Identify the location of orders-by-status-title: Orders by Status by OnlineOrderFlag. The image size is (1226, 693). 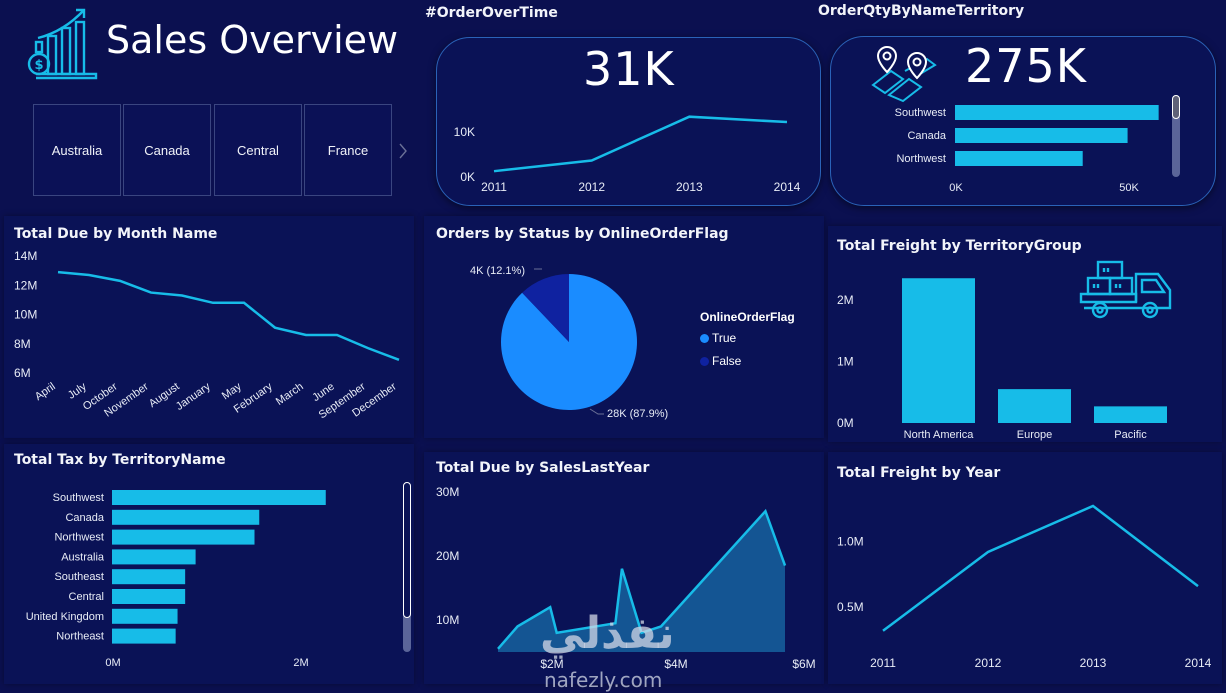
(582, 234).